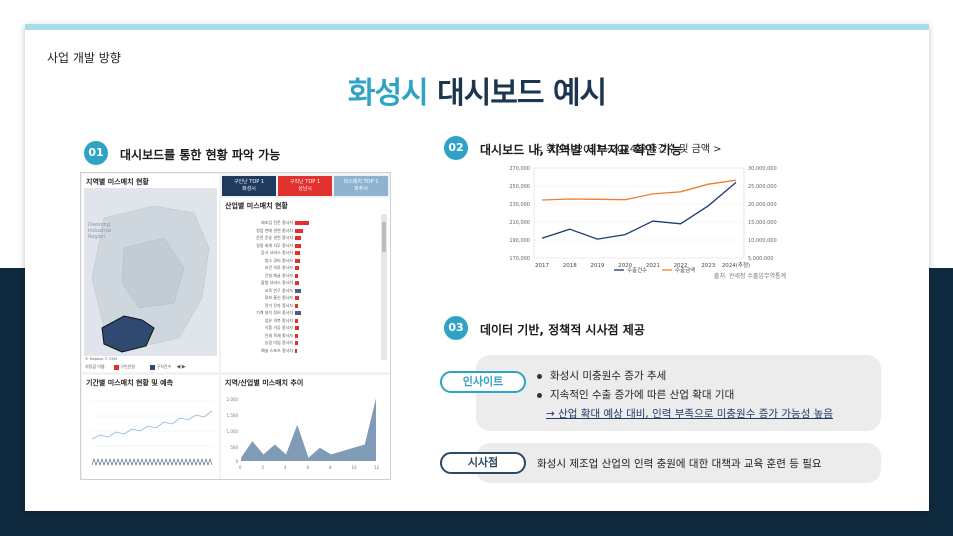 The width and height of the screenshot is (953, 536). I want to click on industry-bar-label: 예술 스포츠 종사자, so click(277, 350).